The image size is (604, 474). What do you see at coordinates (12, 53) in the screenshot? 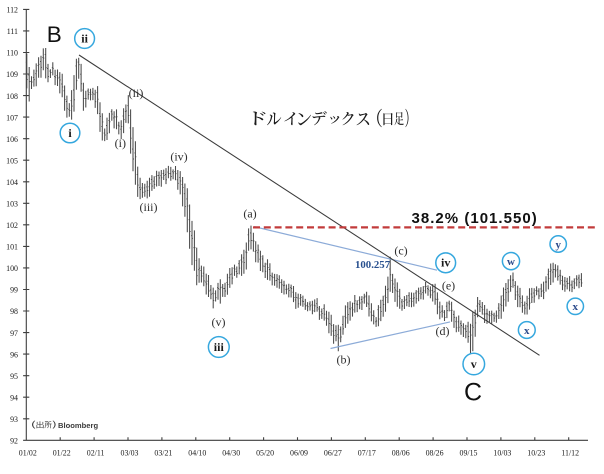
I see `svg-text: 110` at bounding box center [12, 53].